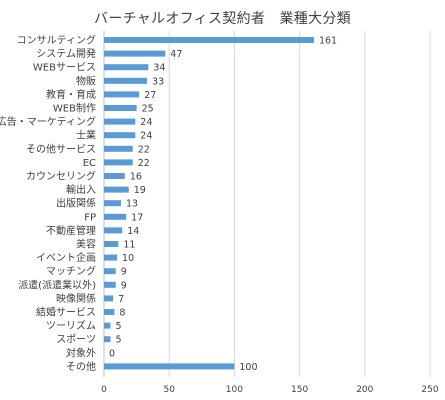 The image size is (445, 400). I want to click on category-label-23: 対象外, so click(81, 352).